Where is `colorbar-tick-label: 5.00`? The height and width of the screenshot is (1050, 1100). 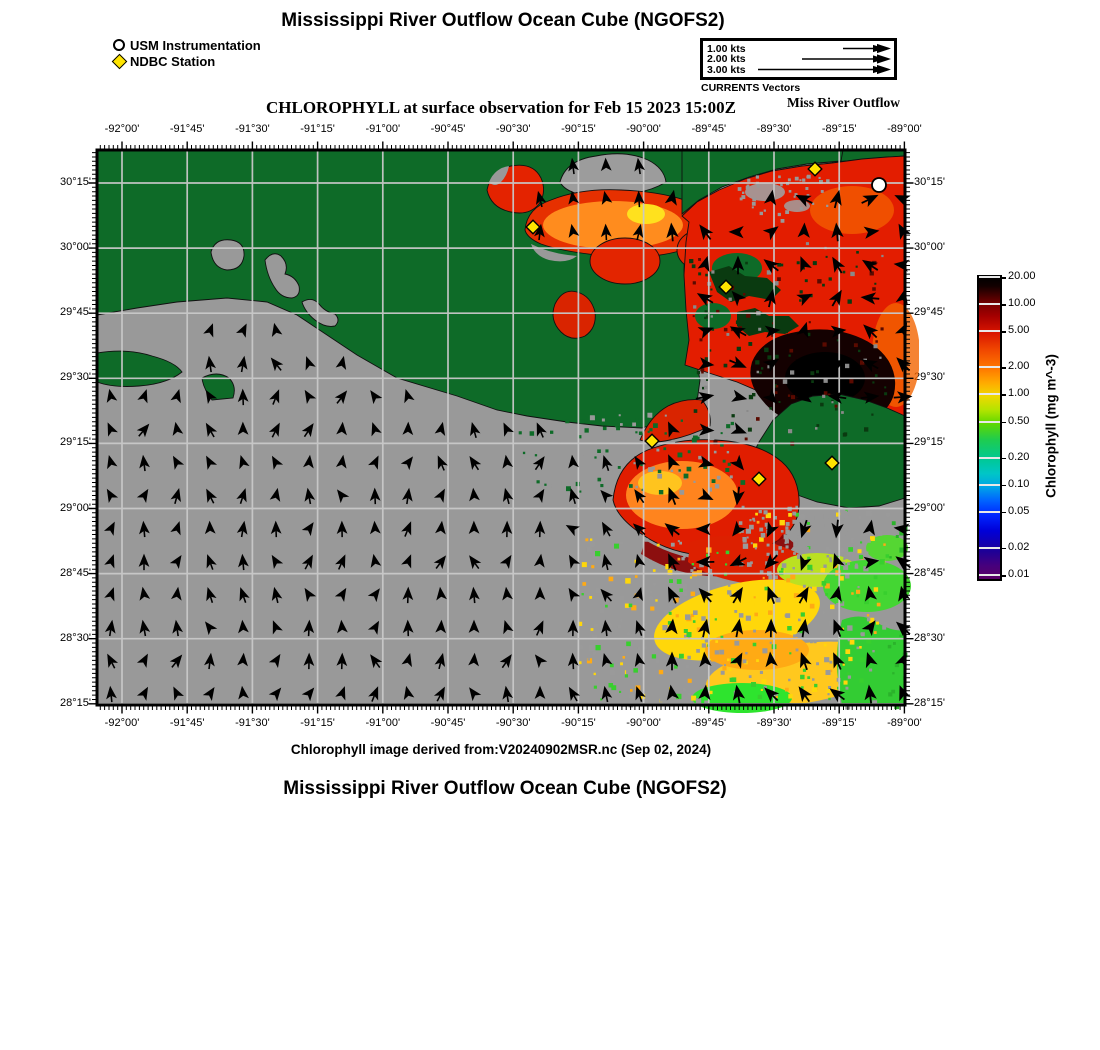 colorbar-tick-label: 5.00 is located at coordinates (1019, 330).